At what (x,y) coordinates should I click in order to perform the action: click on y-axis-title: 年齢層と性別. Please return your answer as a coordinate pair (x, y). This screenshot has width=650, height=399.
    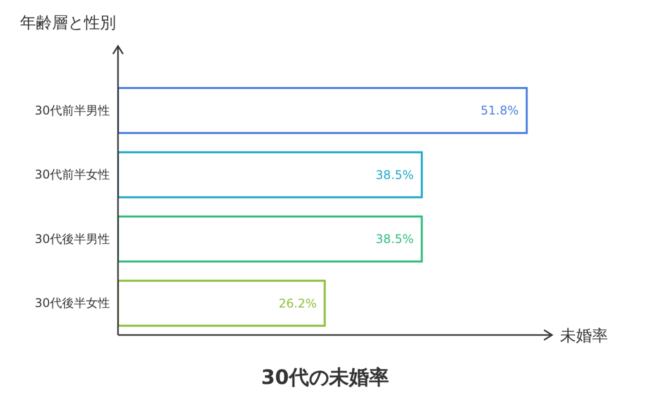
    Looking at the image, I should click on (68, 22).